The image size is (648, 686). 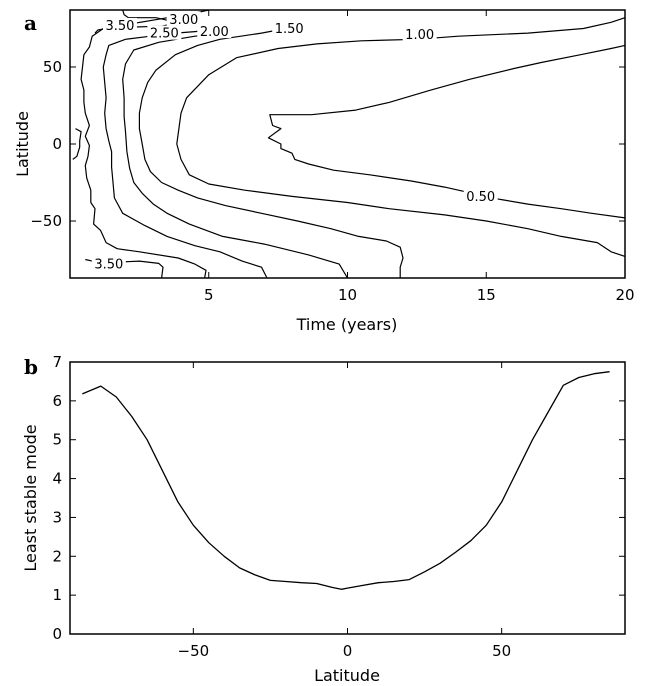 I want to click on x-tick-label: 5, so click(x=209, y=295).